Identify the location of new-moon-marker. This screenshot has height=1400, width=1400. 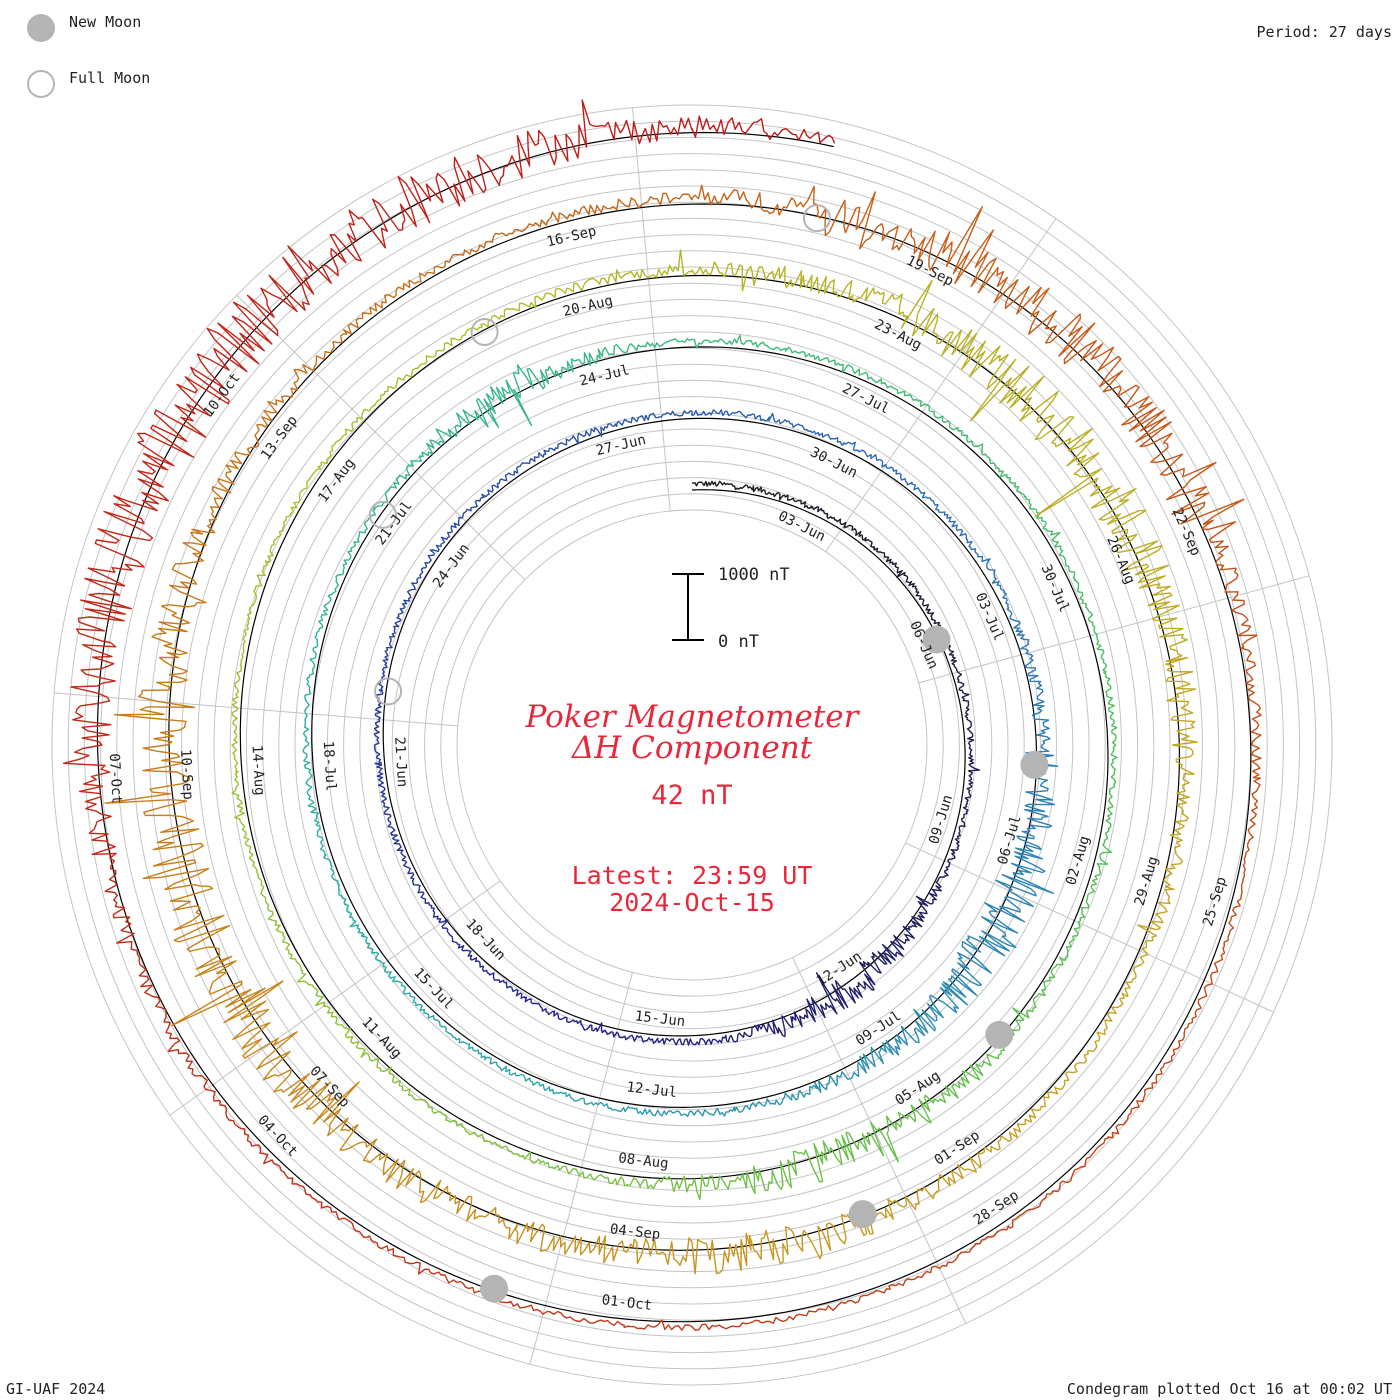
(1034, 764).